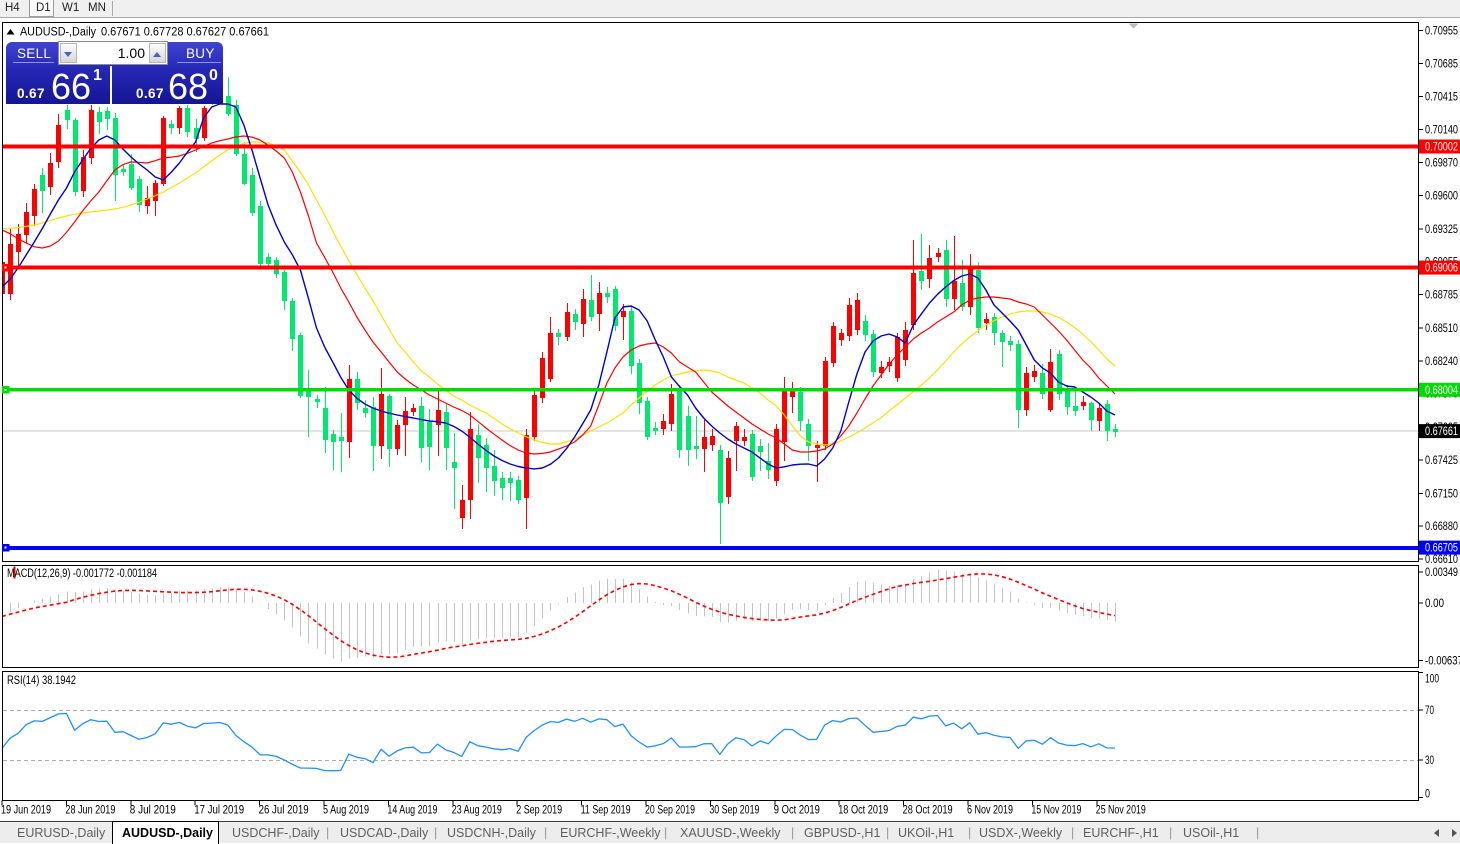 This screenshot has height=844, width=1460. Describe the element at coordinates (1441, 32) in the screenshot. I see `svg-text: 0.70955` at that location.